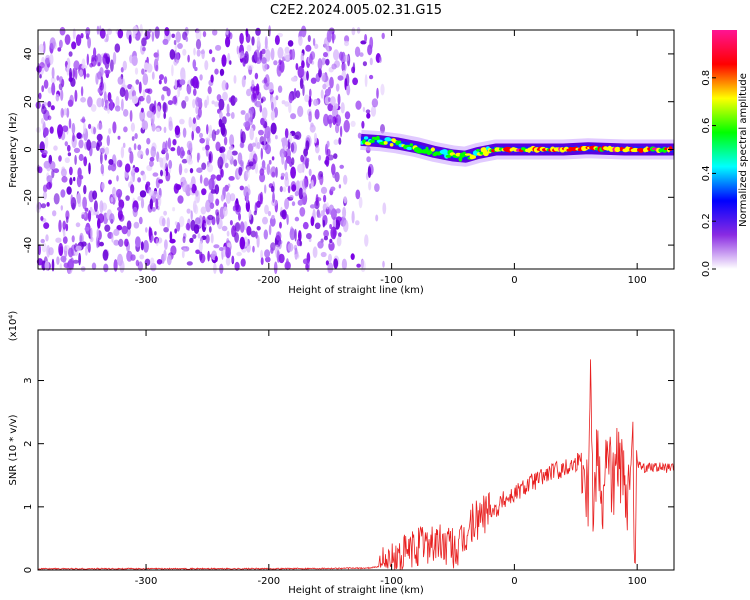 The width and height of the screenshot is (750, 600). I want to click on y-tick-label: 3, so click(28, 380).